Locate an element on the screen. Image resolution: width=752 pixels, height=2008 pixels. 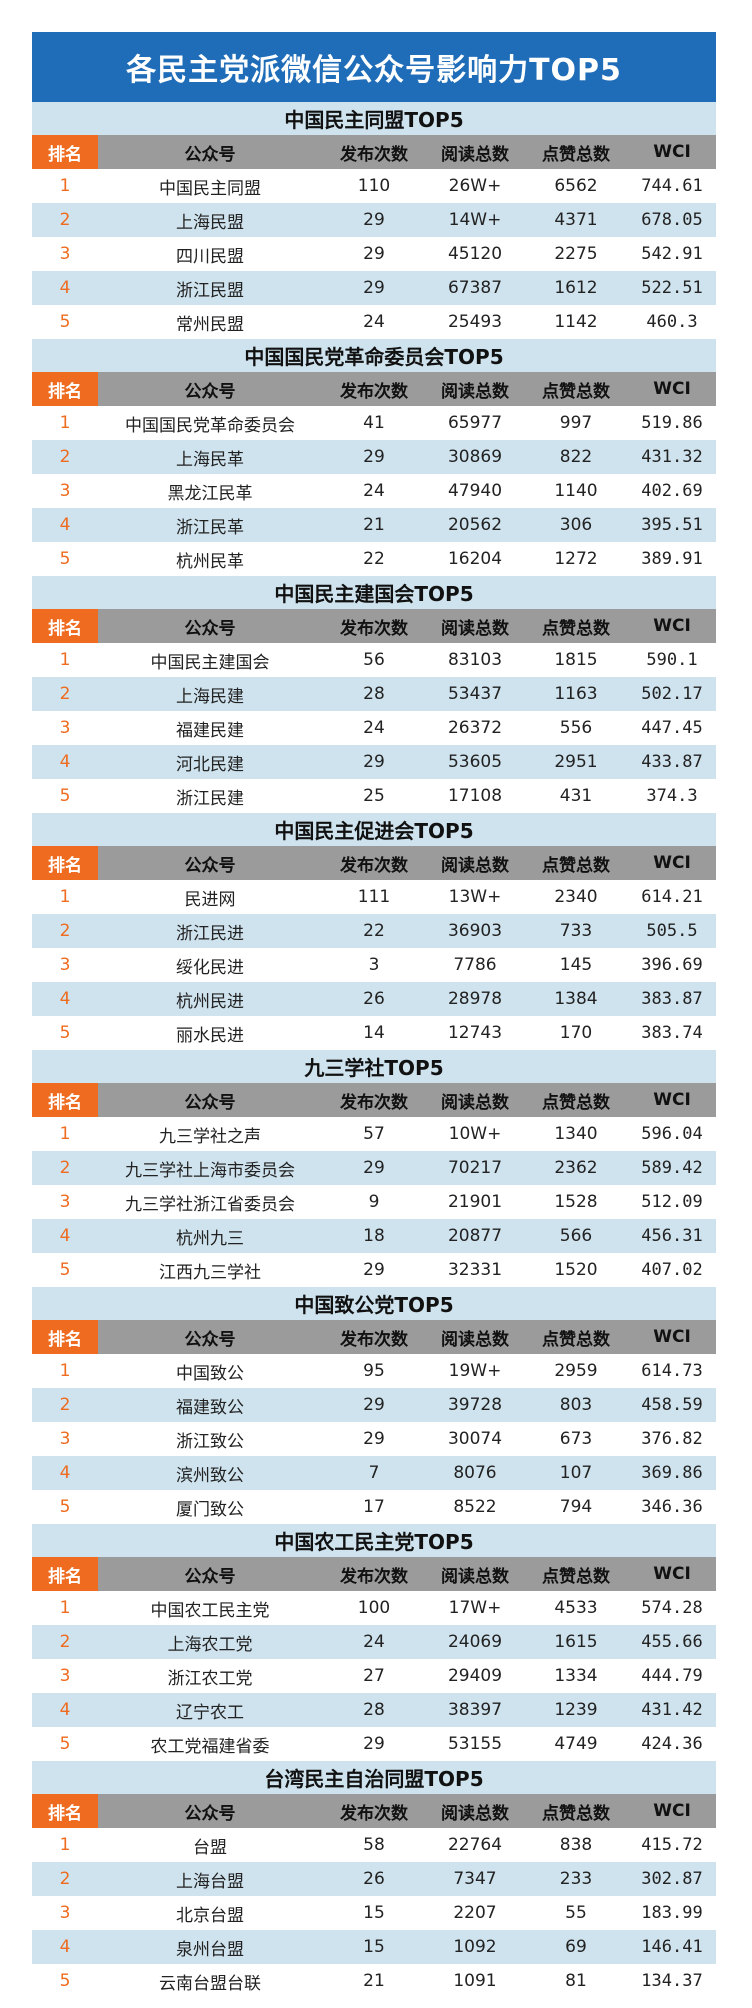
cell-like-total: 803 is located at coordinates (576, 1405).